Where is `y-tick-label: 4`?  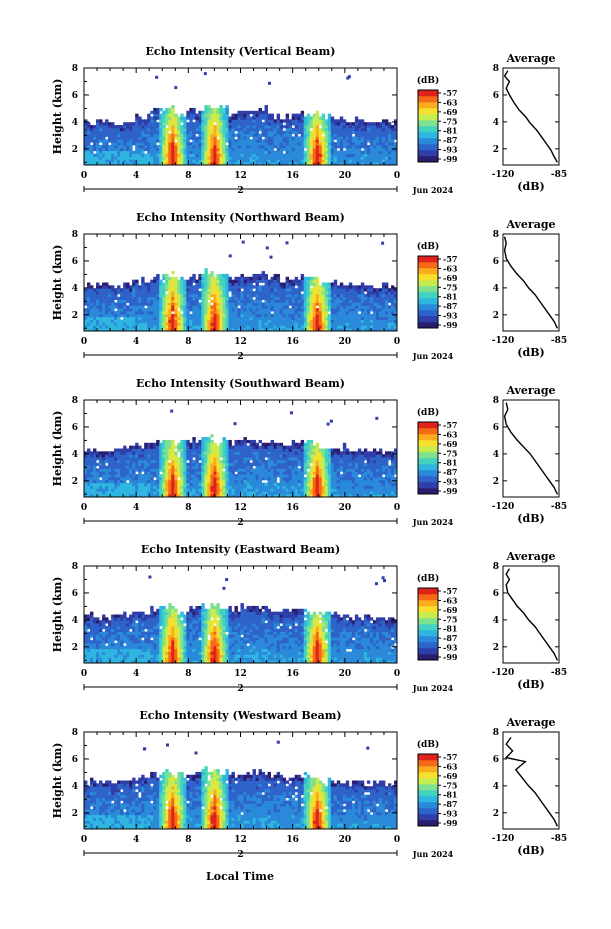
y-tick-label: 4 is located at coordinates (75, 123).